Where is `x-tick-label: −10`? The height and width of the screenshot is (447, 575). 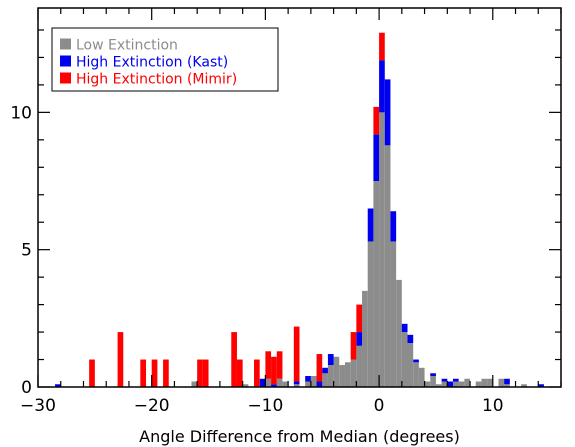
x-tick-label: −10 is located at coordinates (265, 406).